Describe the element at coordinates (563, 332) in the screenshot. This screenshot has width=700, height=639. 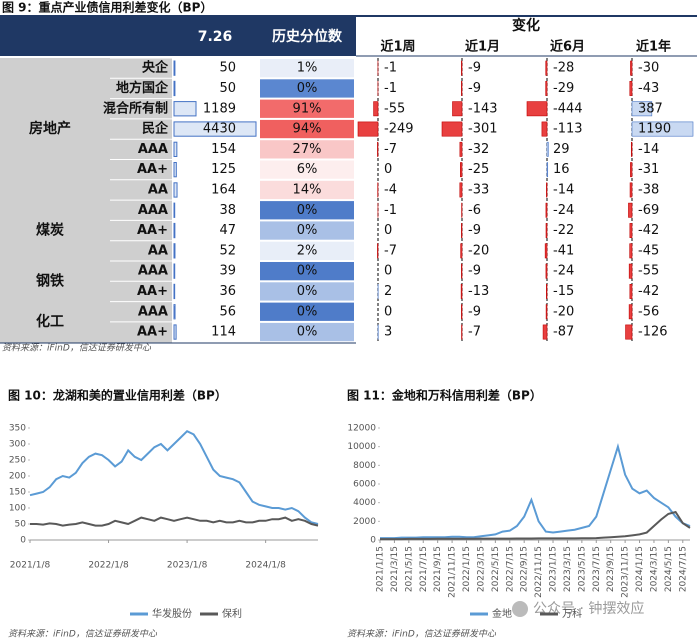
I see `change-value: -87` at that location.